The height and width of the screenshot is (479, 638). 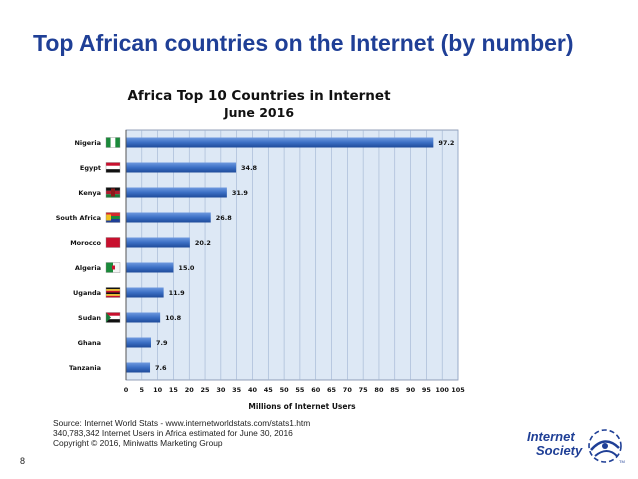 I want to click on x-tick-label: 100, so click(x=442, y=390).